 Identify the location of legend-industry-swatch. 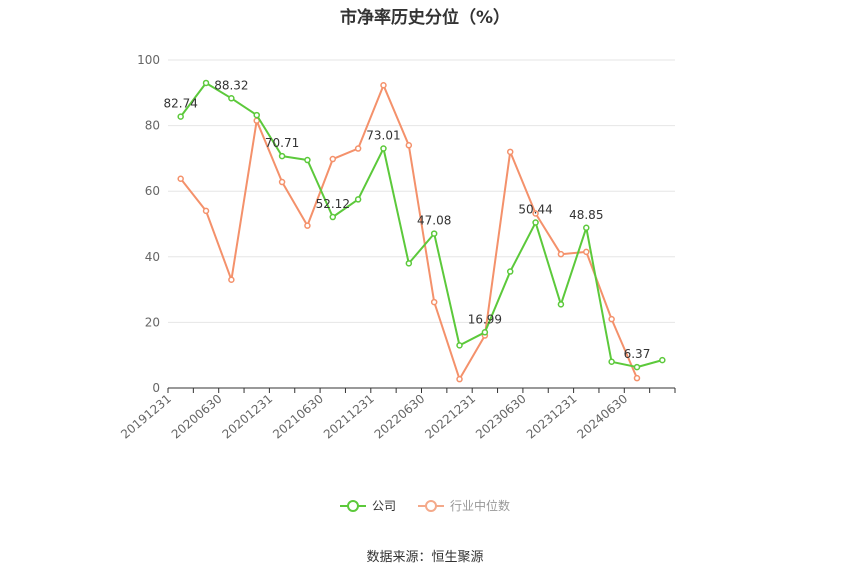
(431, 506).